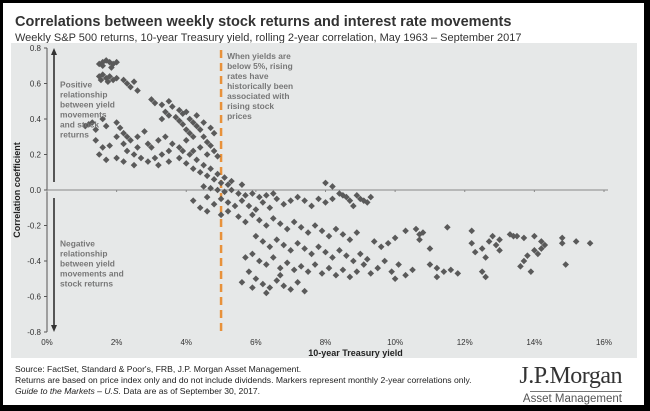 The width and height of the screenshot is (650, 411). What do you see at coordinates (259, 56) in the screenshot?
I see `threshold-annotation-line: When yields are` at bounding box center [259, 56].